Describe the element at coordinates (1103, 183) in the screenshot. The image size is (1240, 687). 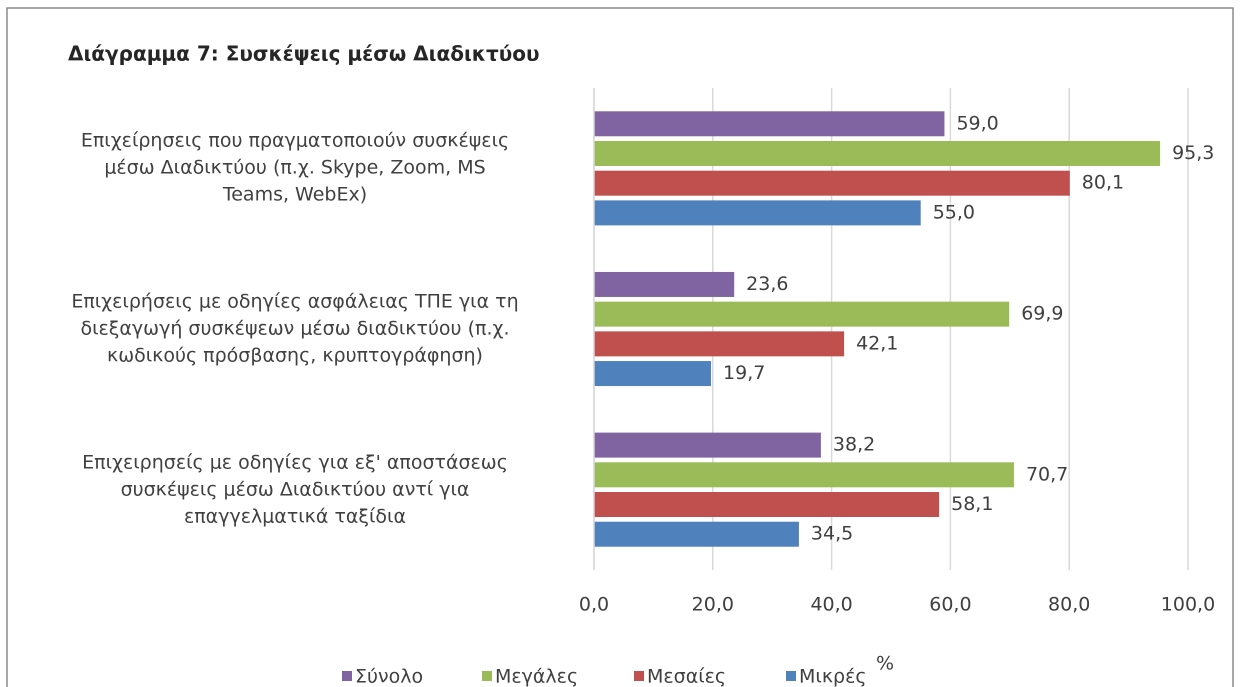
I see `data-label: 80,1` at that location.